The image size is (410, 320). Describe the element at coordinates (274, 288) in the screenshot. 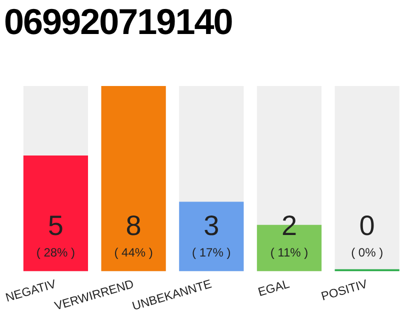

I see `x-tick-label: EGAL` at that location.